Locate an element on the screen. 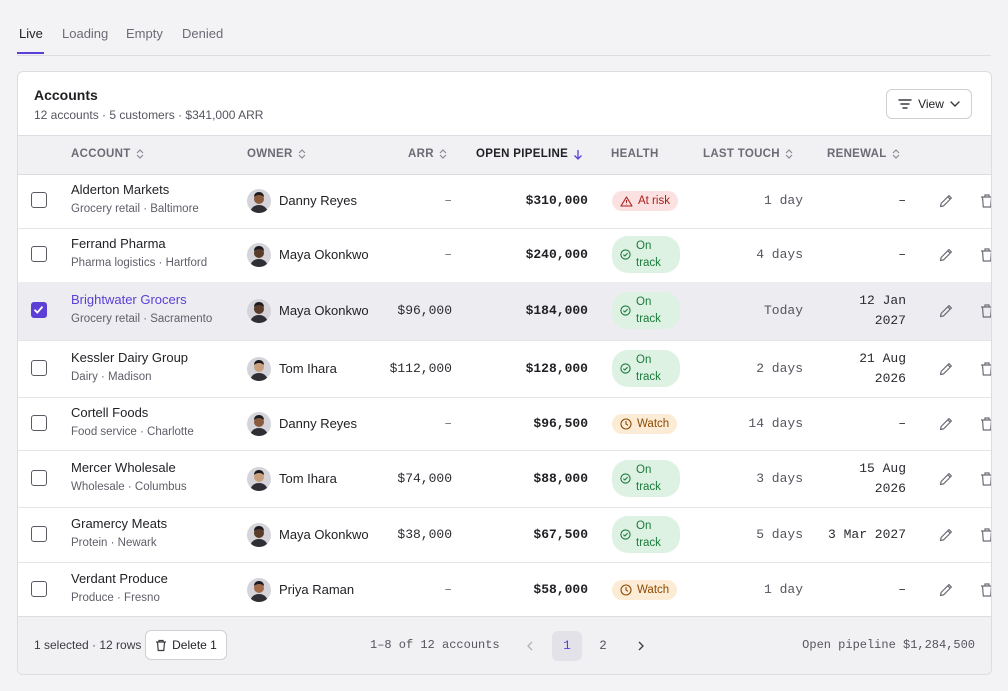  column-header-pipeline: OPEN PIPELINE is located at coordinates (529, 154).